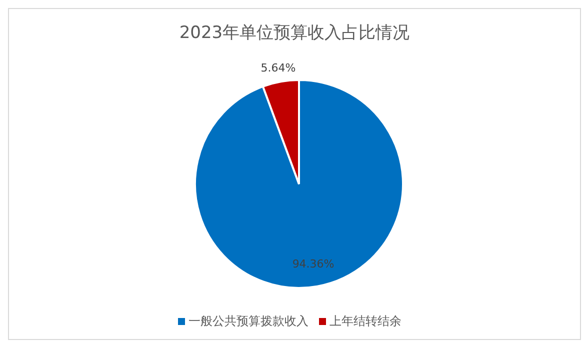 The height and width of the screenshot is (348, 587). I want to click on data-label: 94.36%, so click(313, 263).